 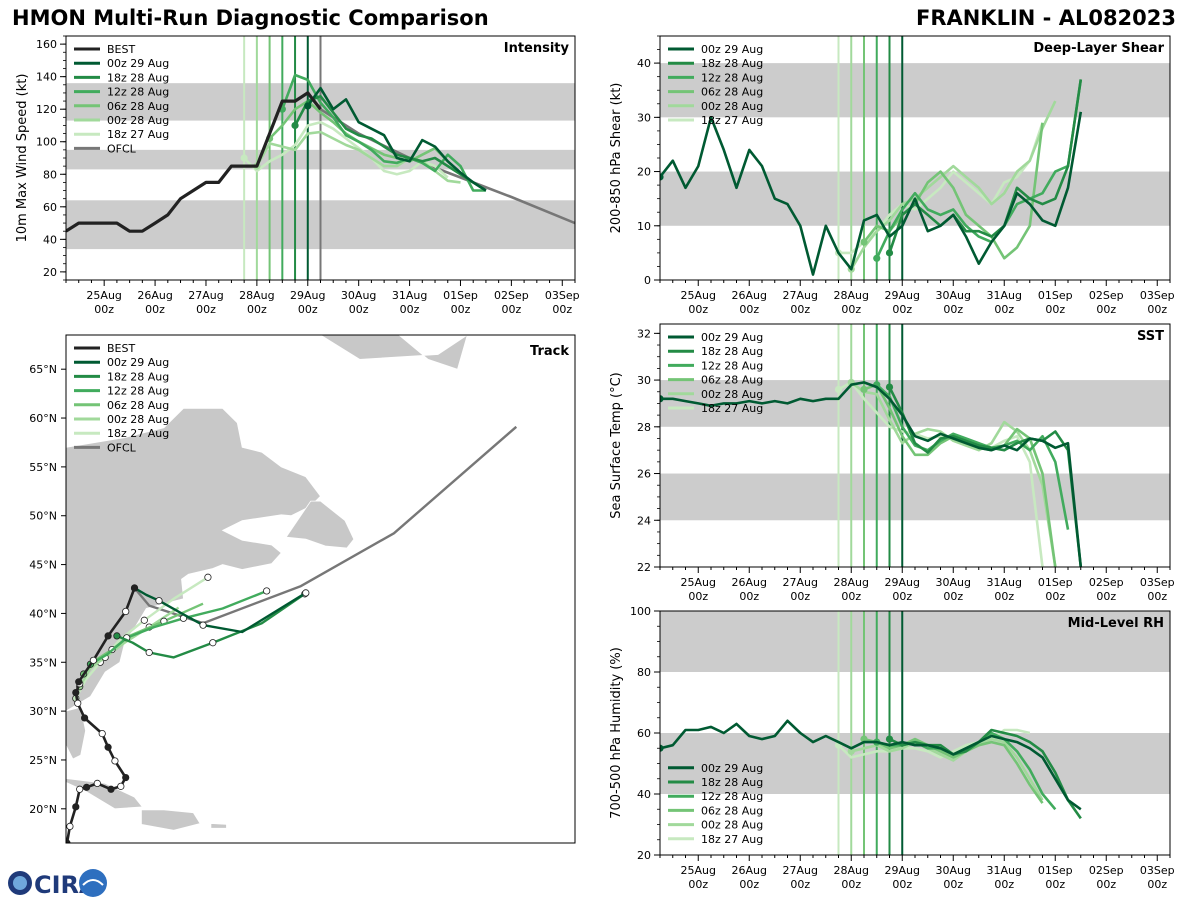 What do you see at coordinates (732, 365) in the screenshot?
I see `sst-legend-label: 12z 28 Aug` at bounding box center [732, 365].